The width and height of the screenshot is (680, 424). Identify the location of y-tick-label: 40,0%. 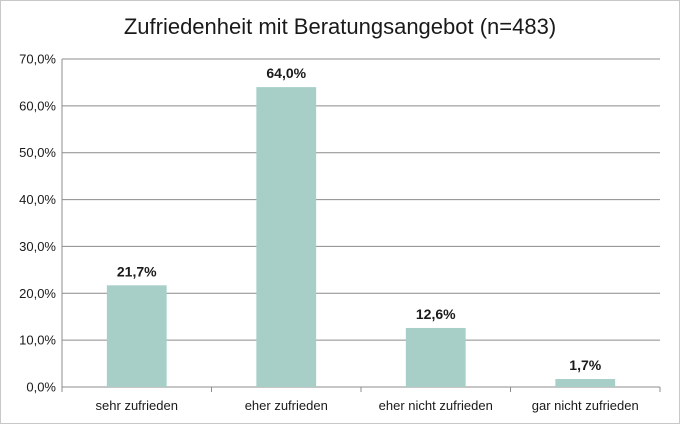
(37, 199).